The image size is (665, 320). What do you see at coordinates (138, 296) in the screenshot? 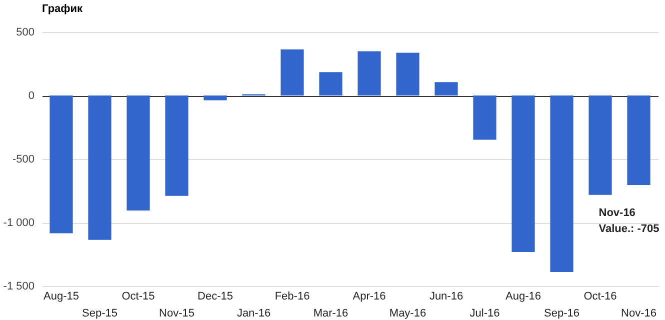
I see `x-tick-label: Oct-15` at bounding box center [138, 296].